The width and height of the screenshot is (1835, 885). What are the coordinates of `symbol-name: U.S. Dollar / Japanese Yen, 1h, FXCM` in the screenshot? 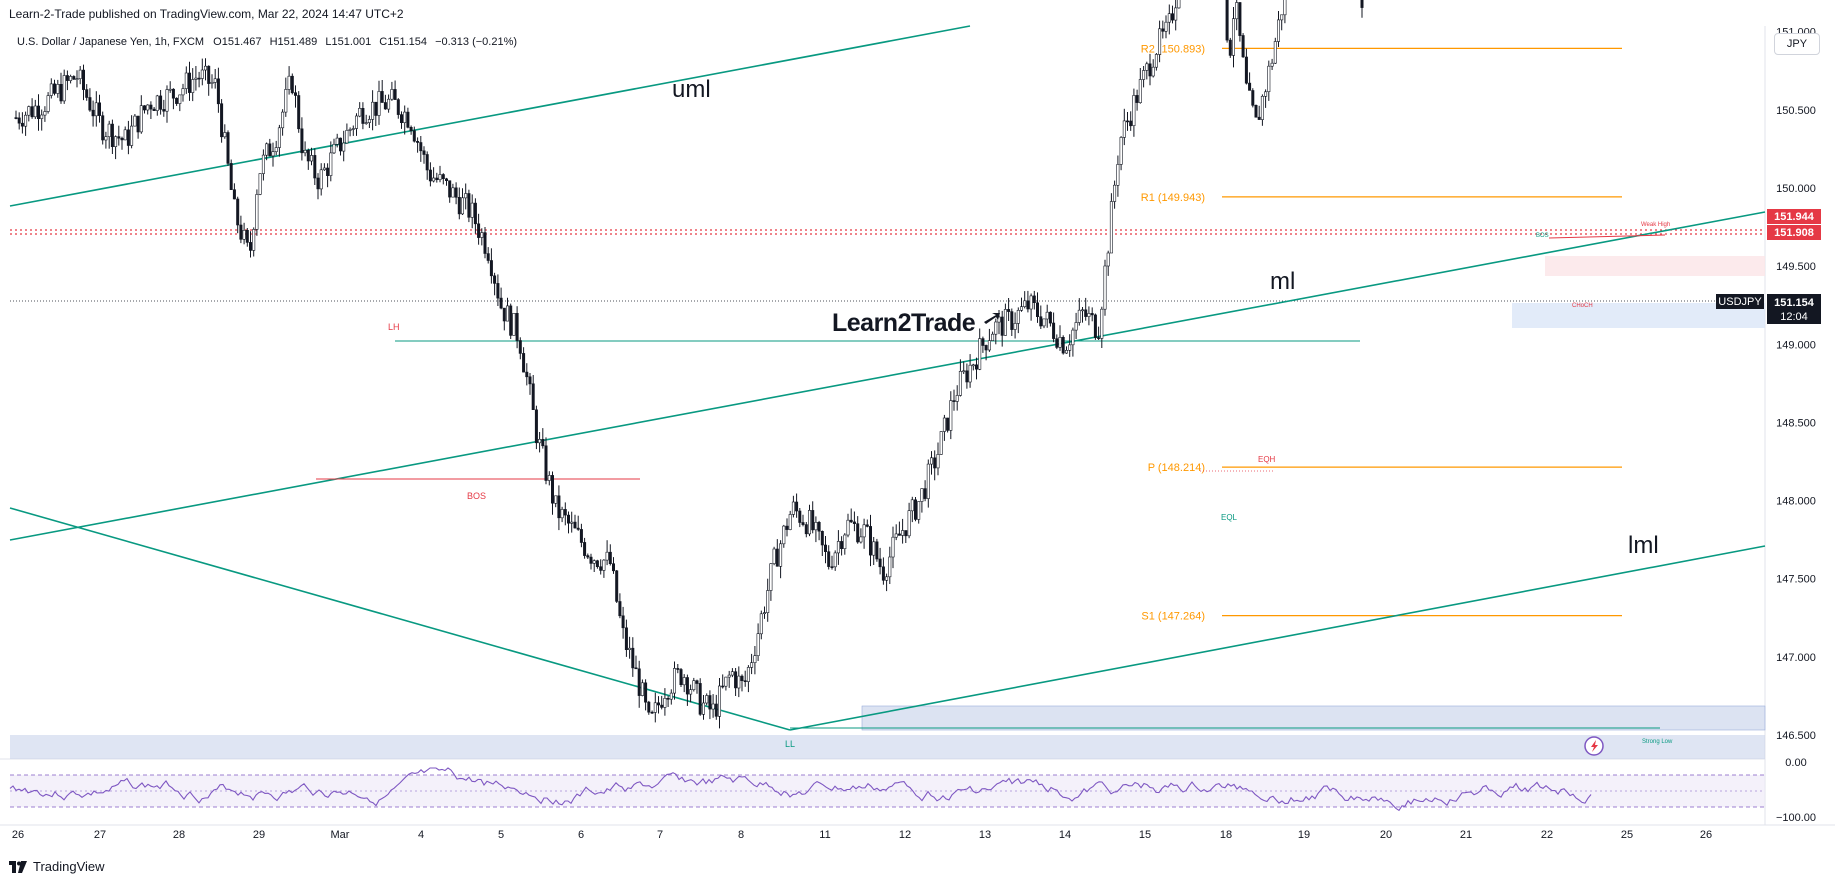 It's located at (111, 42).